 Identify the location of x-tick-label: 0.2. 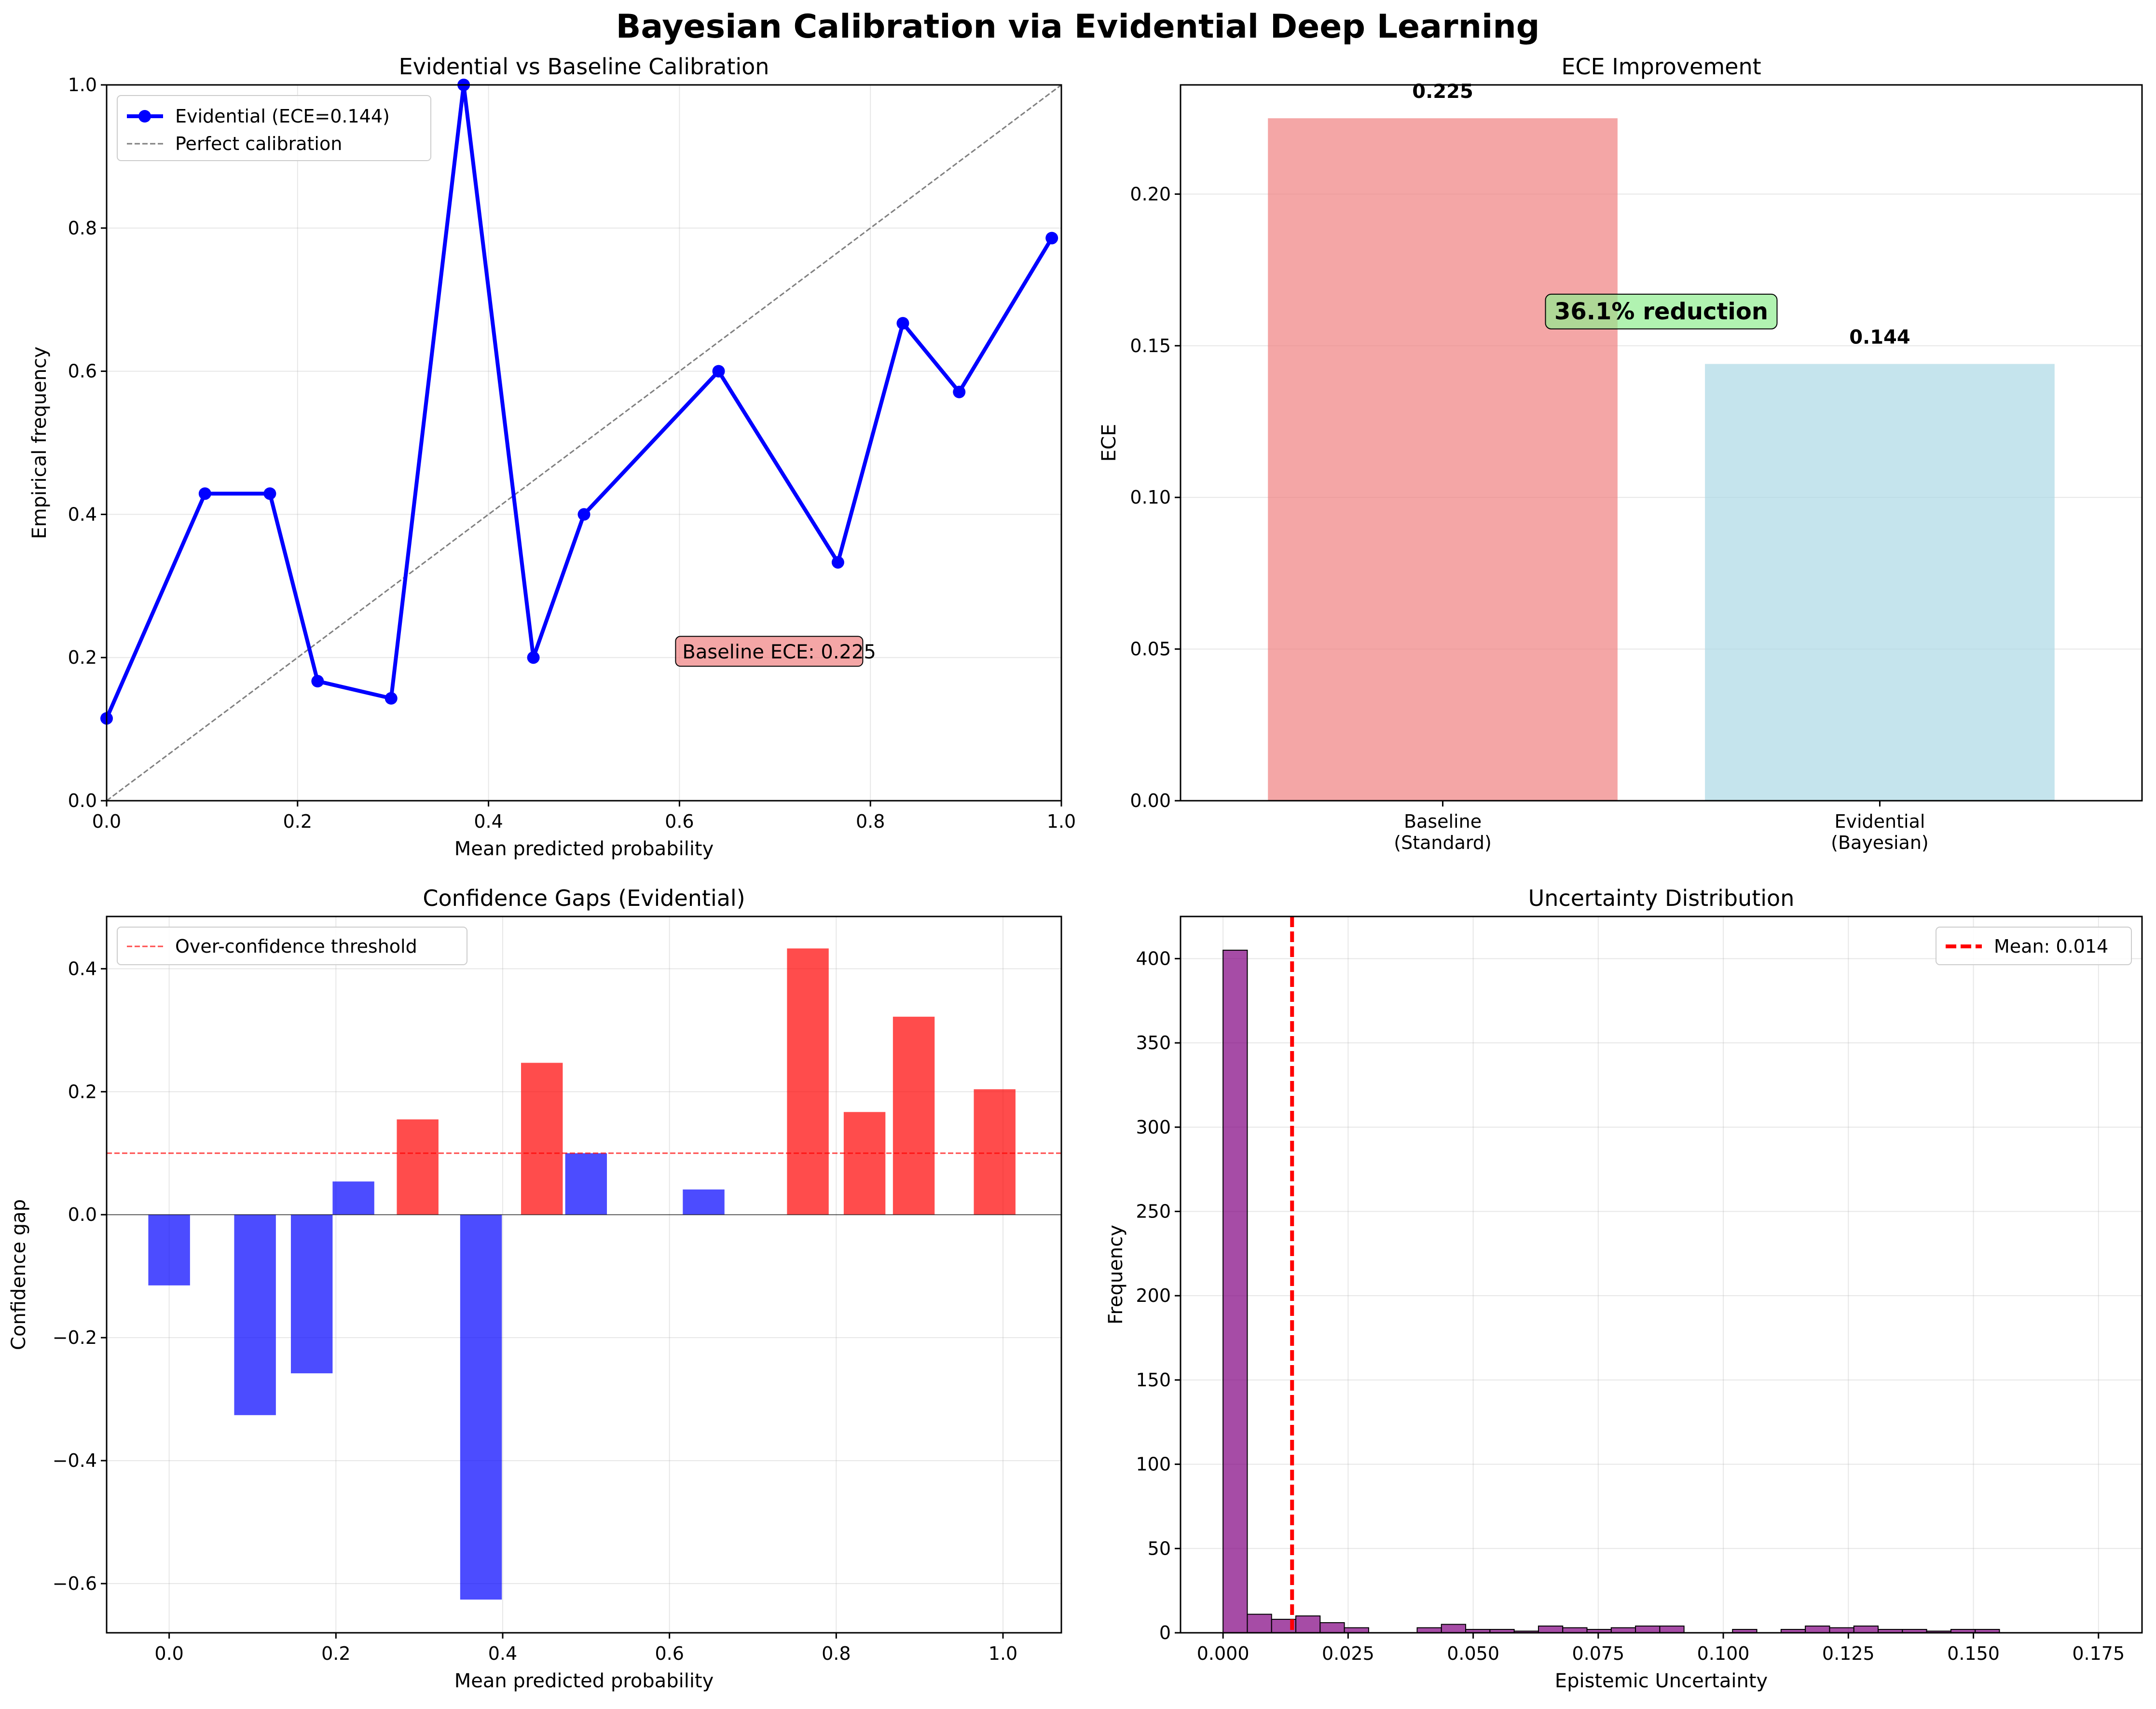
(297, 821).